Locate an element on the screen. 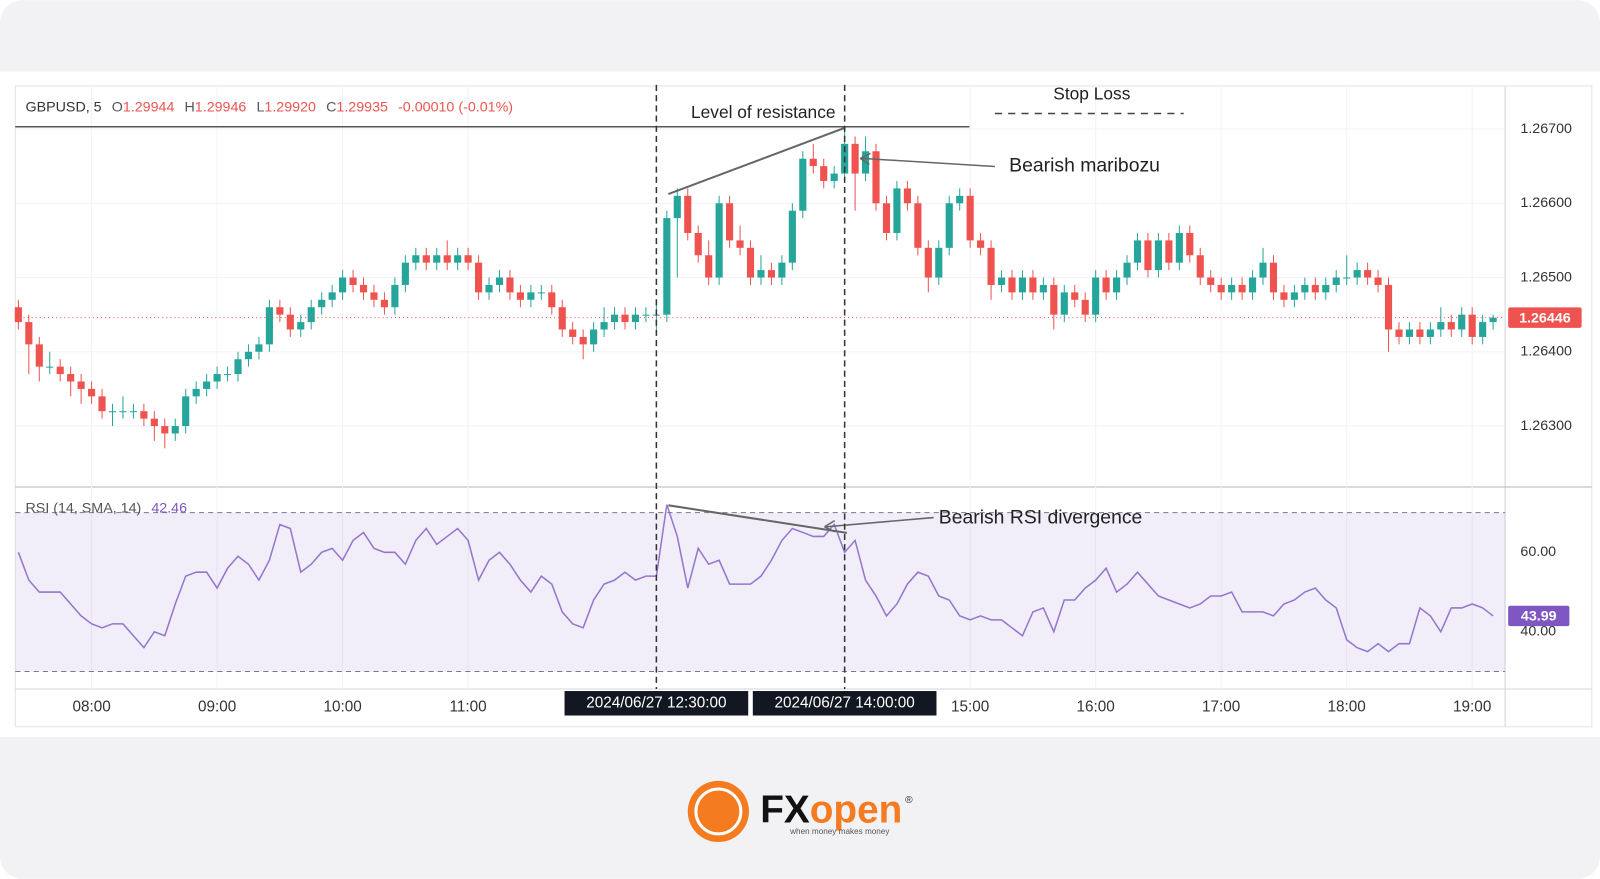 Image resolution: width=1600 pixels, height=879 pixels. trend-line is located at coordinates (757, 161).